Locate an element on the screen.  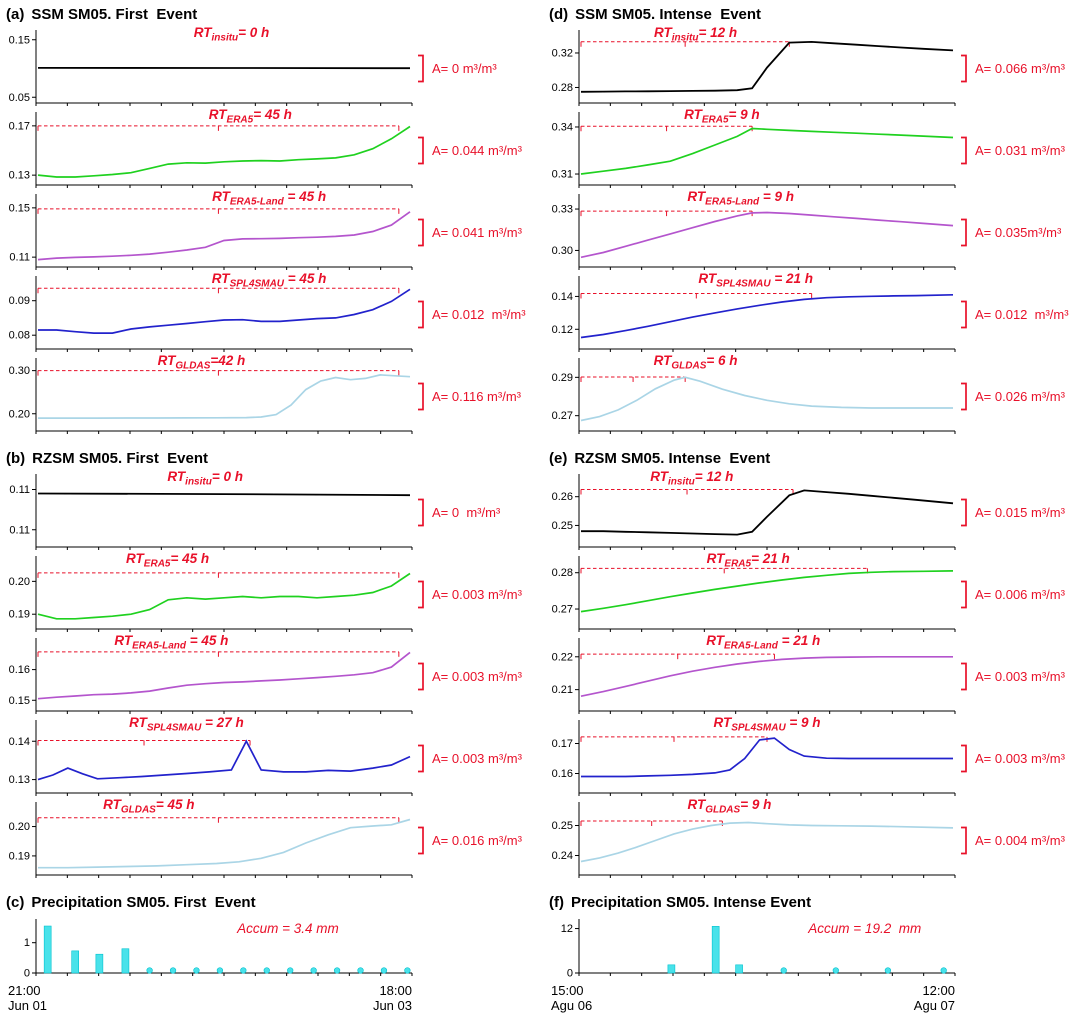
plot-d-ERA5: 0.34 0.31 is located at coordinates (759, 150).